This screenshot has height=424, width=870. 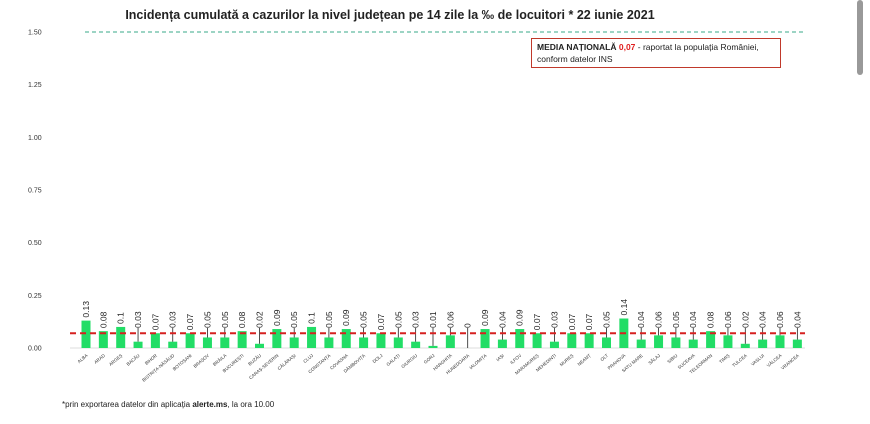 What do you see at coordinates (739, 360) in the screenshot?
I see `category-label: TULCEA` at bounding box center [739, 360].